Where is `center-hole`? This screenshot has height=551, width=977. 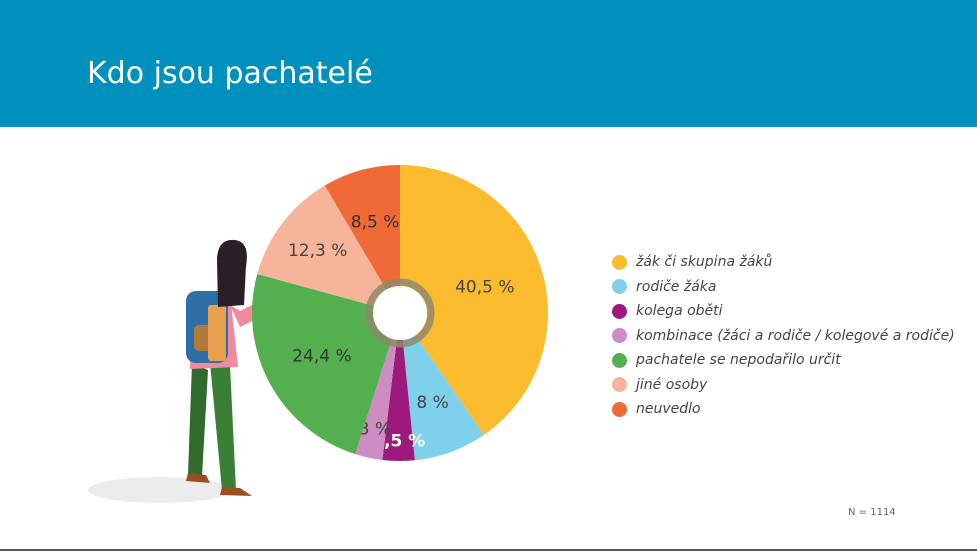
center-hole is located at coordinates (400, 313).